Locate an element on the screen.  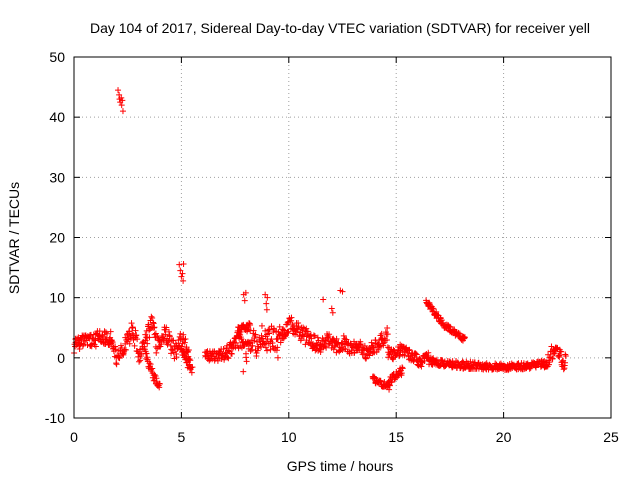
y-tick-label: 30 is located at coordinates (57, 177).